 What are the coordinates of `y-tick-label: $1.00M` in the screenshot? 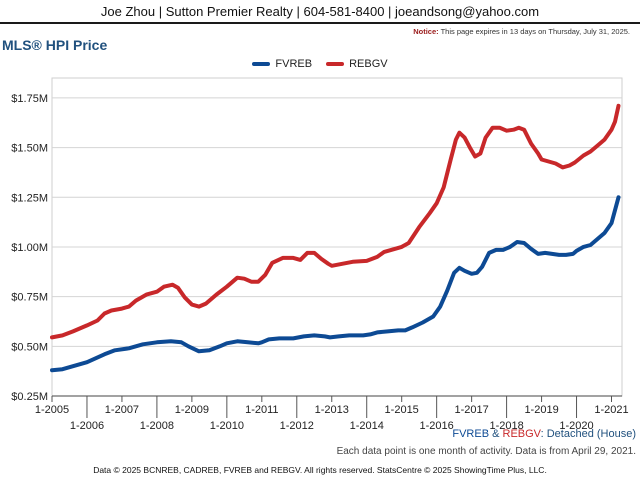 It's located at (29, 248).